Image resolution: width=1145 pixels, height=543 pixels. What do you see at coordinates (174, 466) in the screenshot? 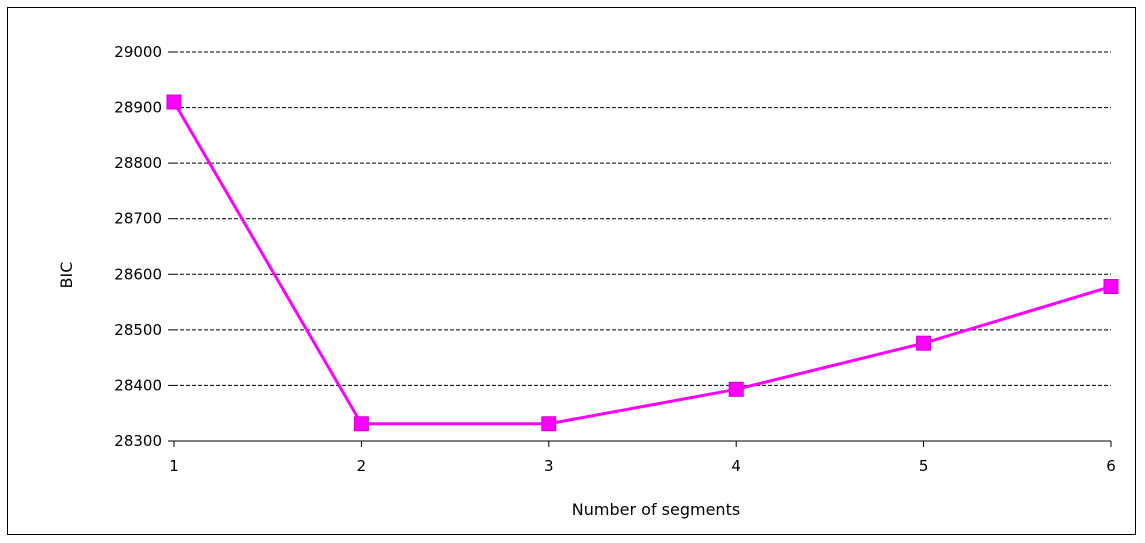
I see `x-tick-label: 1` at bounding box center [174, 466].